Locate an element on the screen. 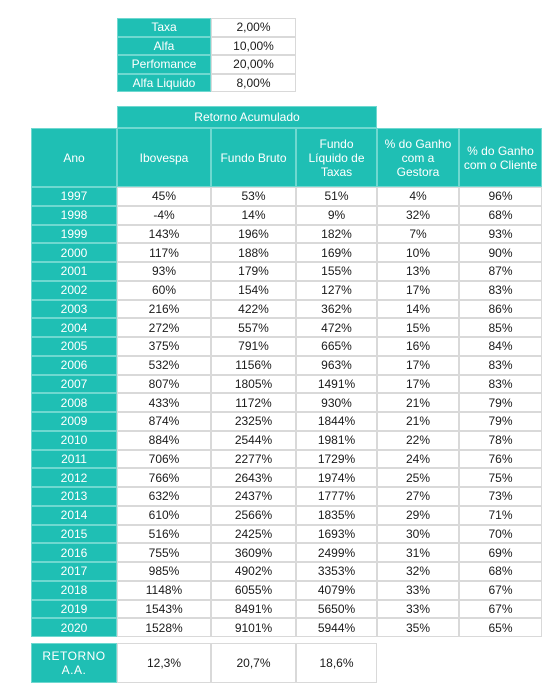 This screenshot has height=690, width=556. year-cell: 2015 is located at coordinates (74, 534).